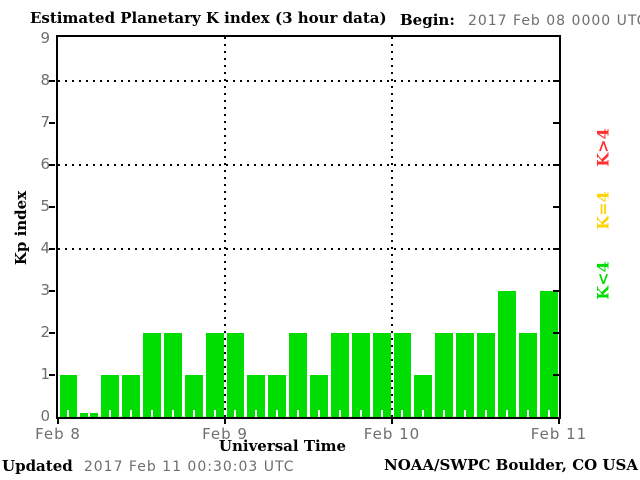  What do you see at coordinates (45, 206) in the screenshot?
I see `y-tick-label-5: 5` at bounding box center [45, 206].